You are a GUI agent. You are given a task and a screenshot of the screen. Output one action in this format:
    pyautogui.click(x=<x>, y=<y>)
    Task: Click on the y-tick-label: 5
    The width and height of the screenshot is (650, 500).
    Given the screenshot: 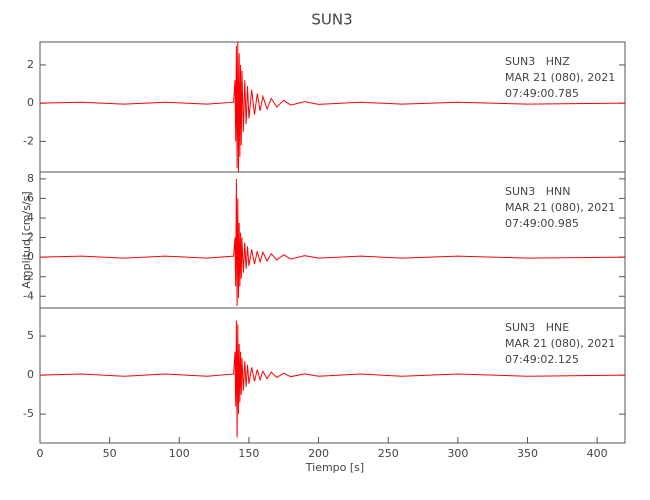 What is the action you would take?
    pyautogui.click(x=30, y=335)
    